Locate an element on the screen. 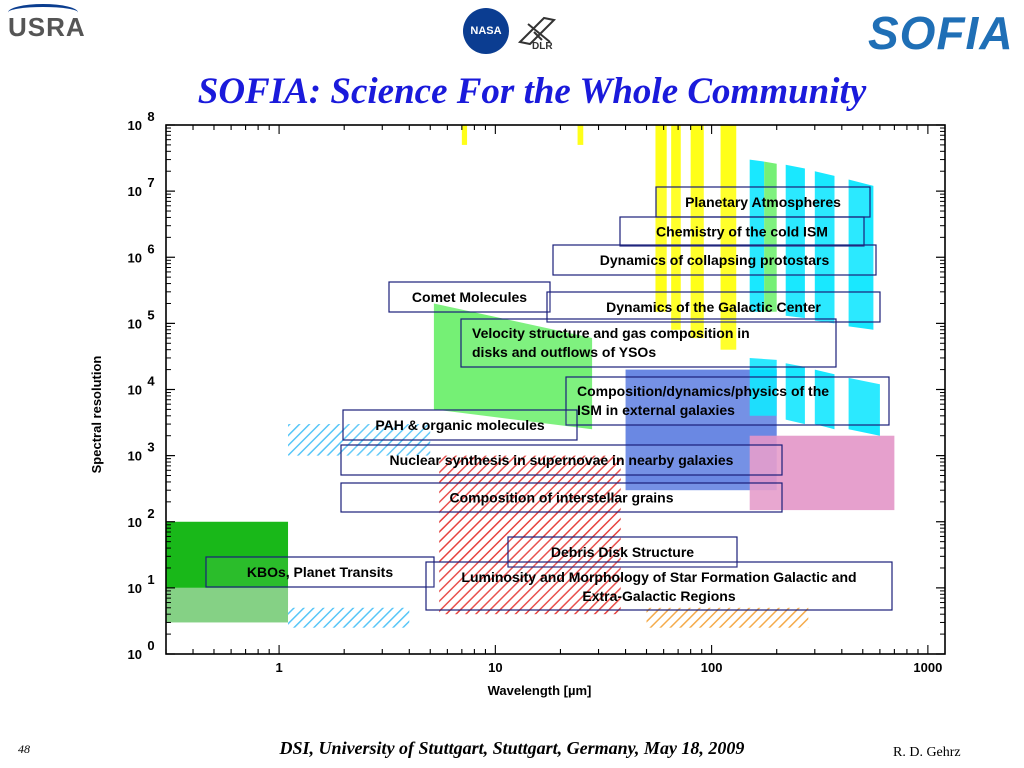  sofia-logo: SOFIA is located at coordinates (941, 33).